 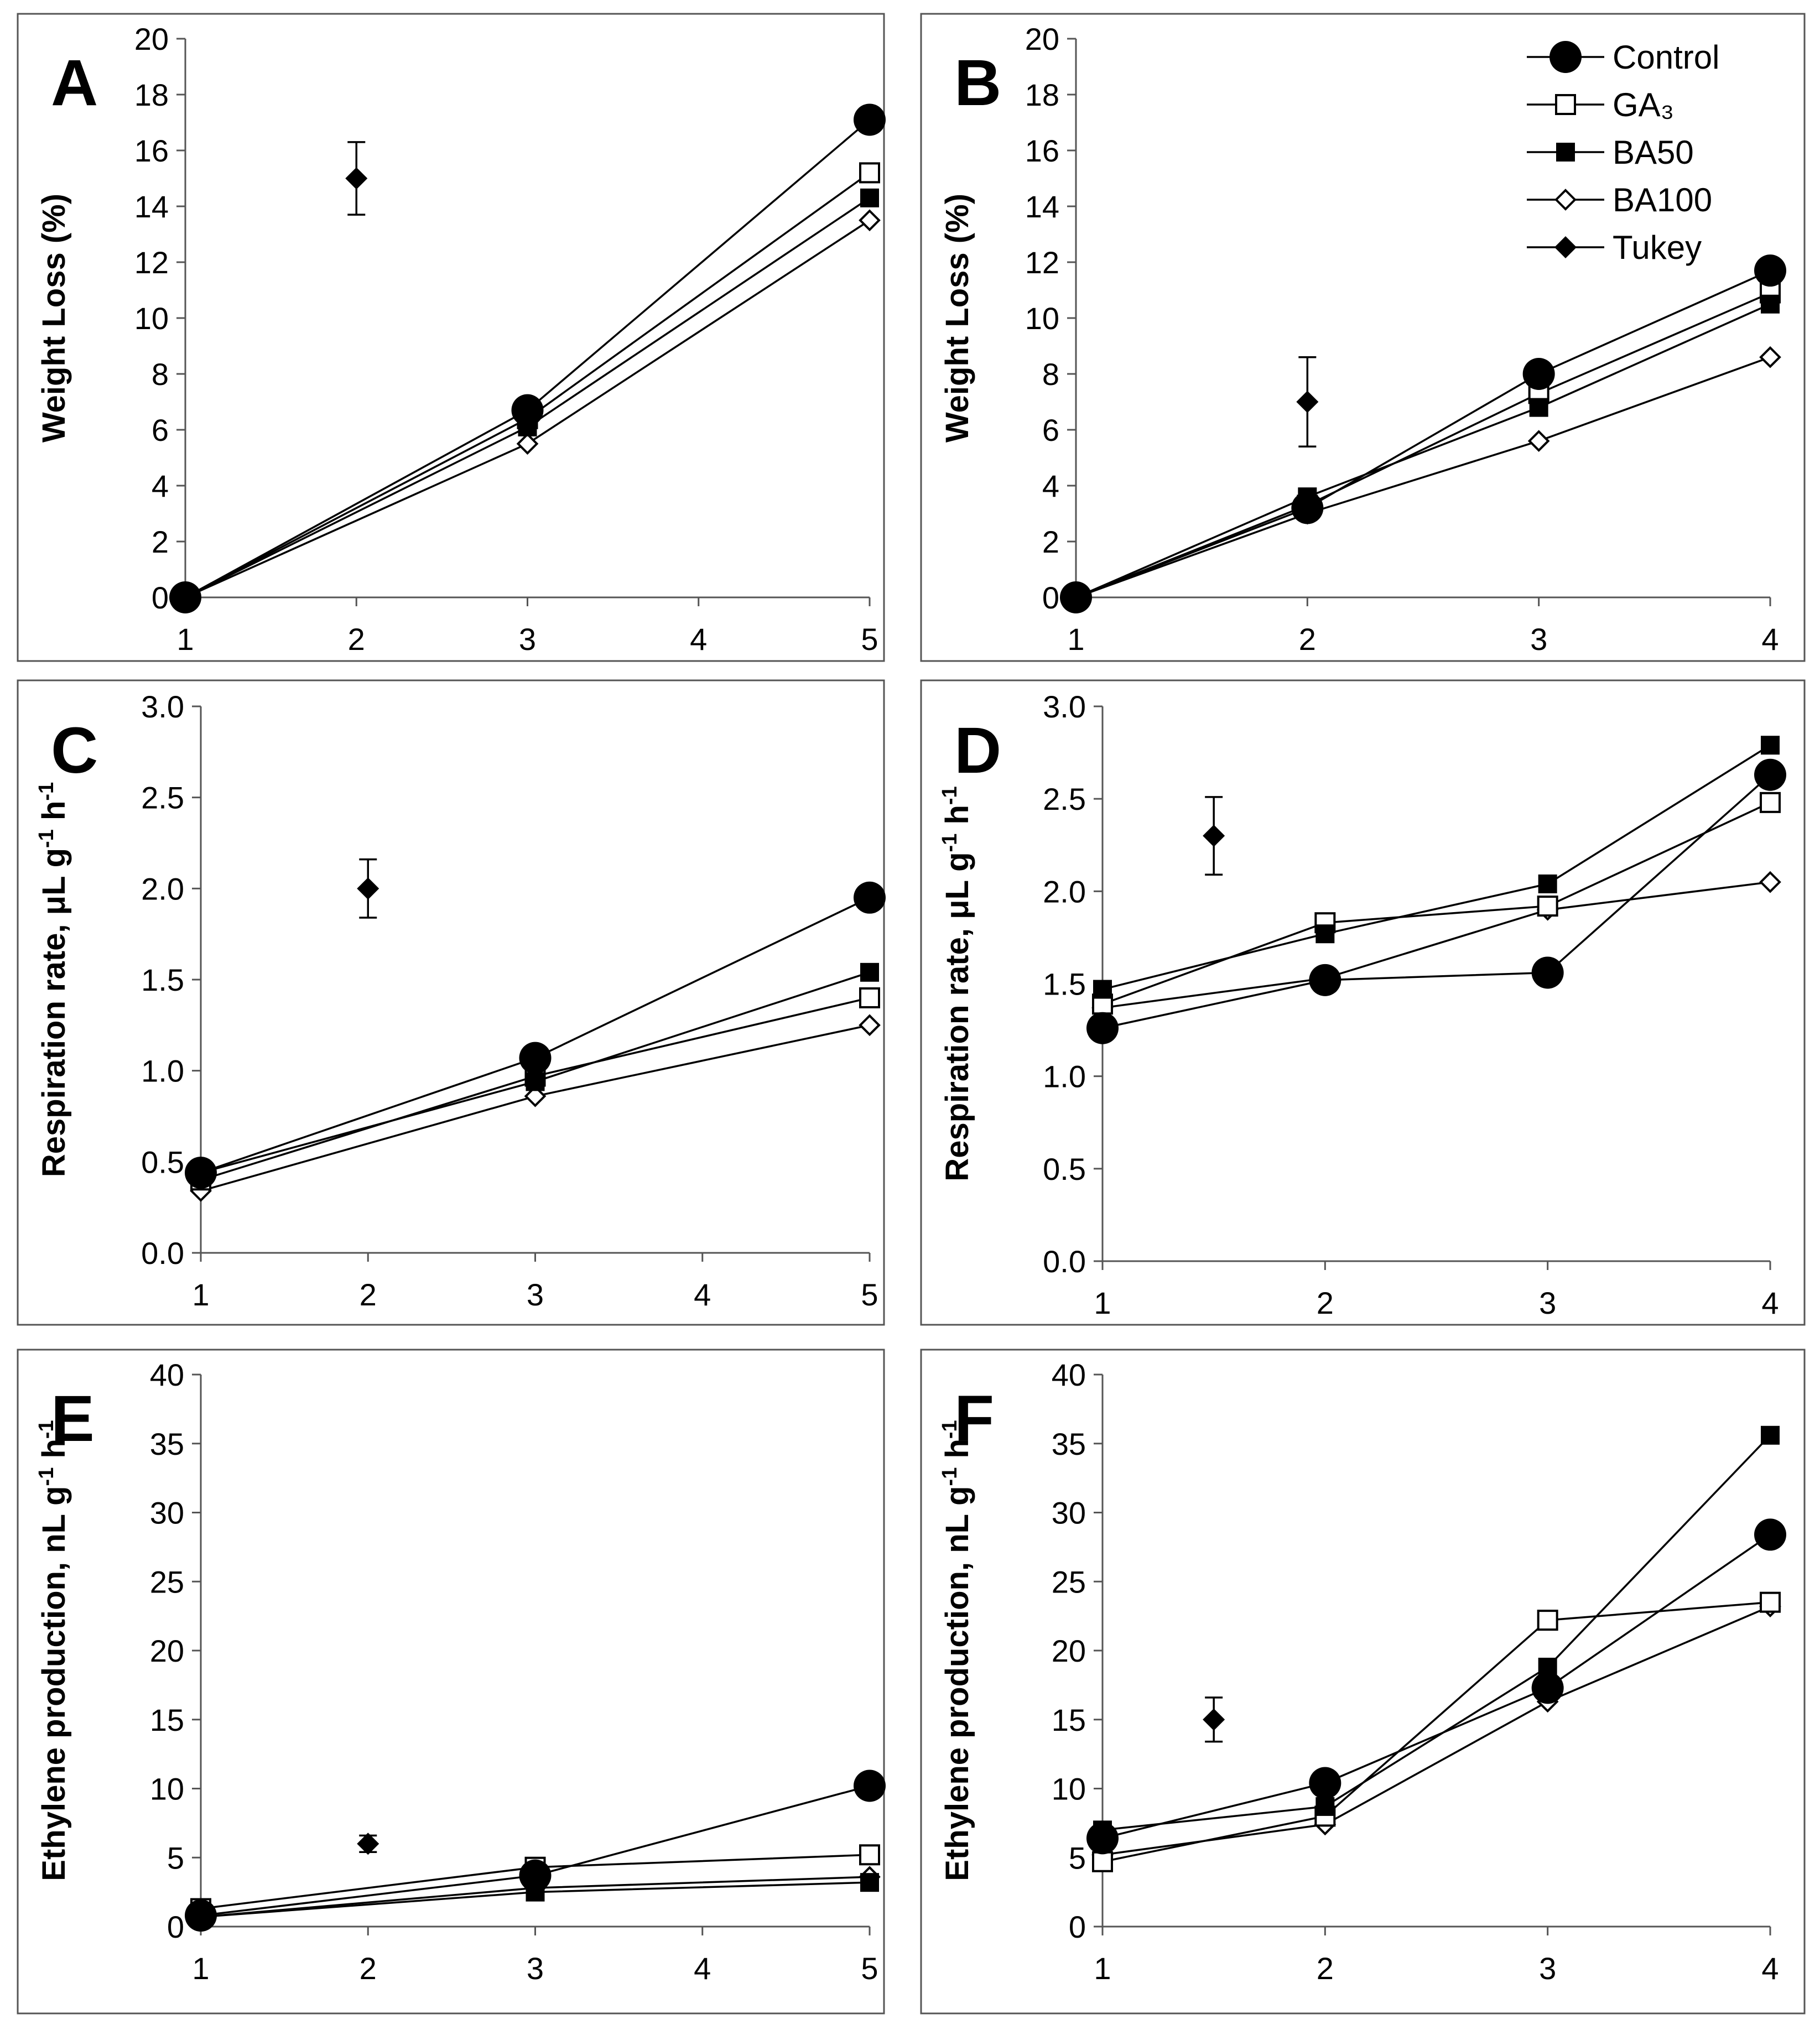 I want to click on y-axis-label: Respiration rate, μL g-1 h-1, so click(x=957, y=983).